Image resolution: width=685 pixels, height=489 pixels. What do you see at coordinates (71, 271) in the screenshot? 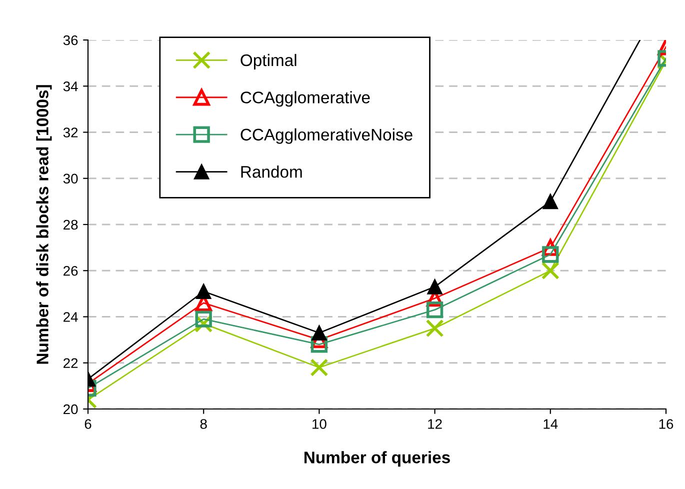
I see `y-tick-label: 26` at bounding box center [71, 271].